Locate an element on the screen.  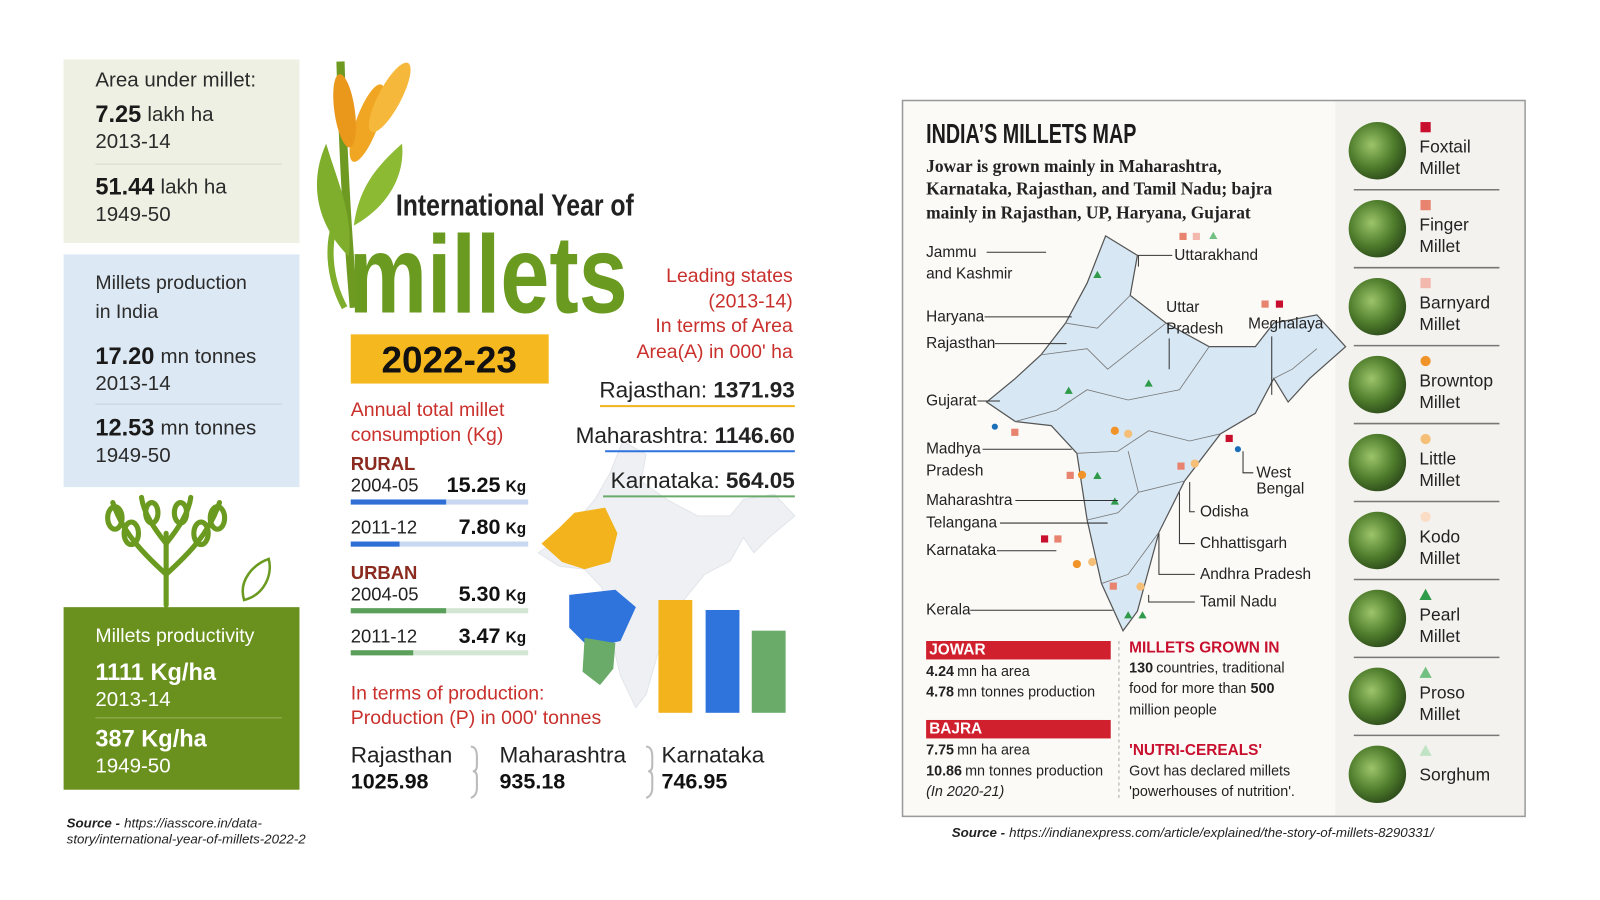
production-heading: Millets production is located at coordinates (171, 283).